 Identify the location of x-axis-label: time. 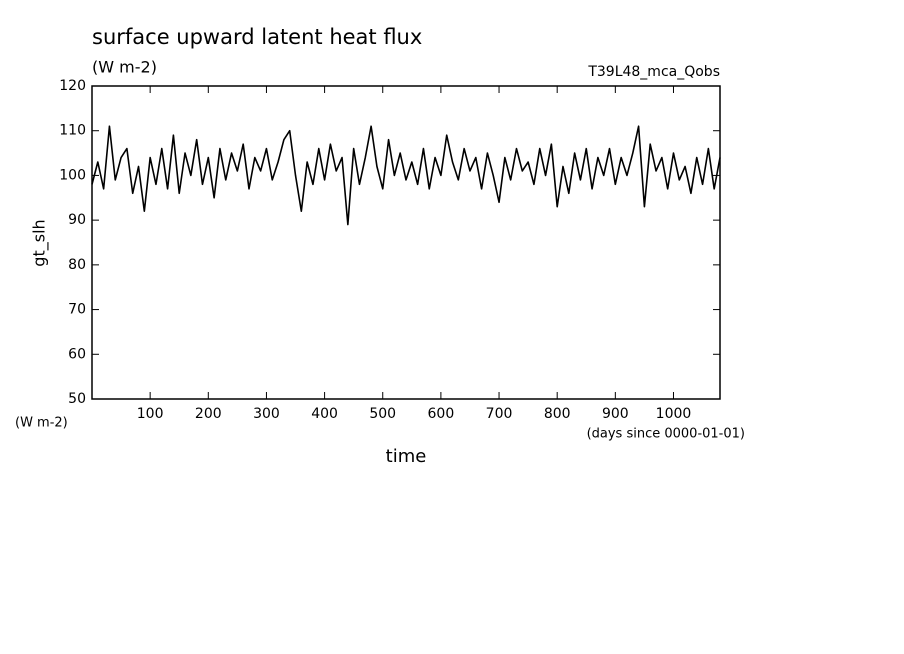
(406, 456).